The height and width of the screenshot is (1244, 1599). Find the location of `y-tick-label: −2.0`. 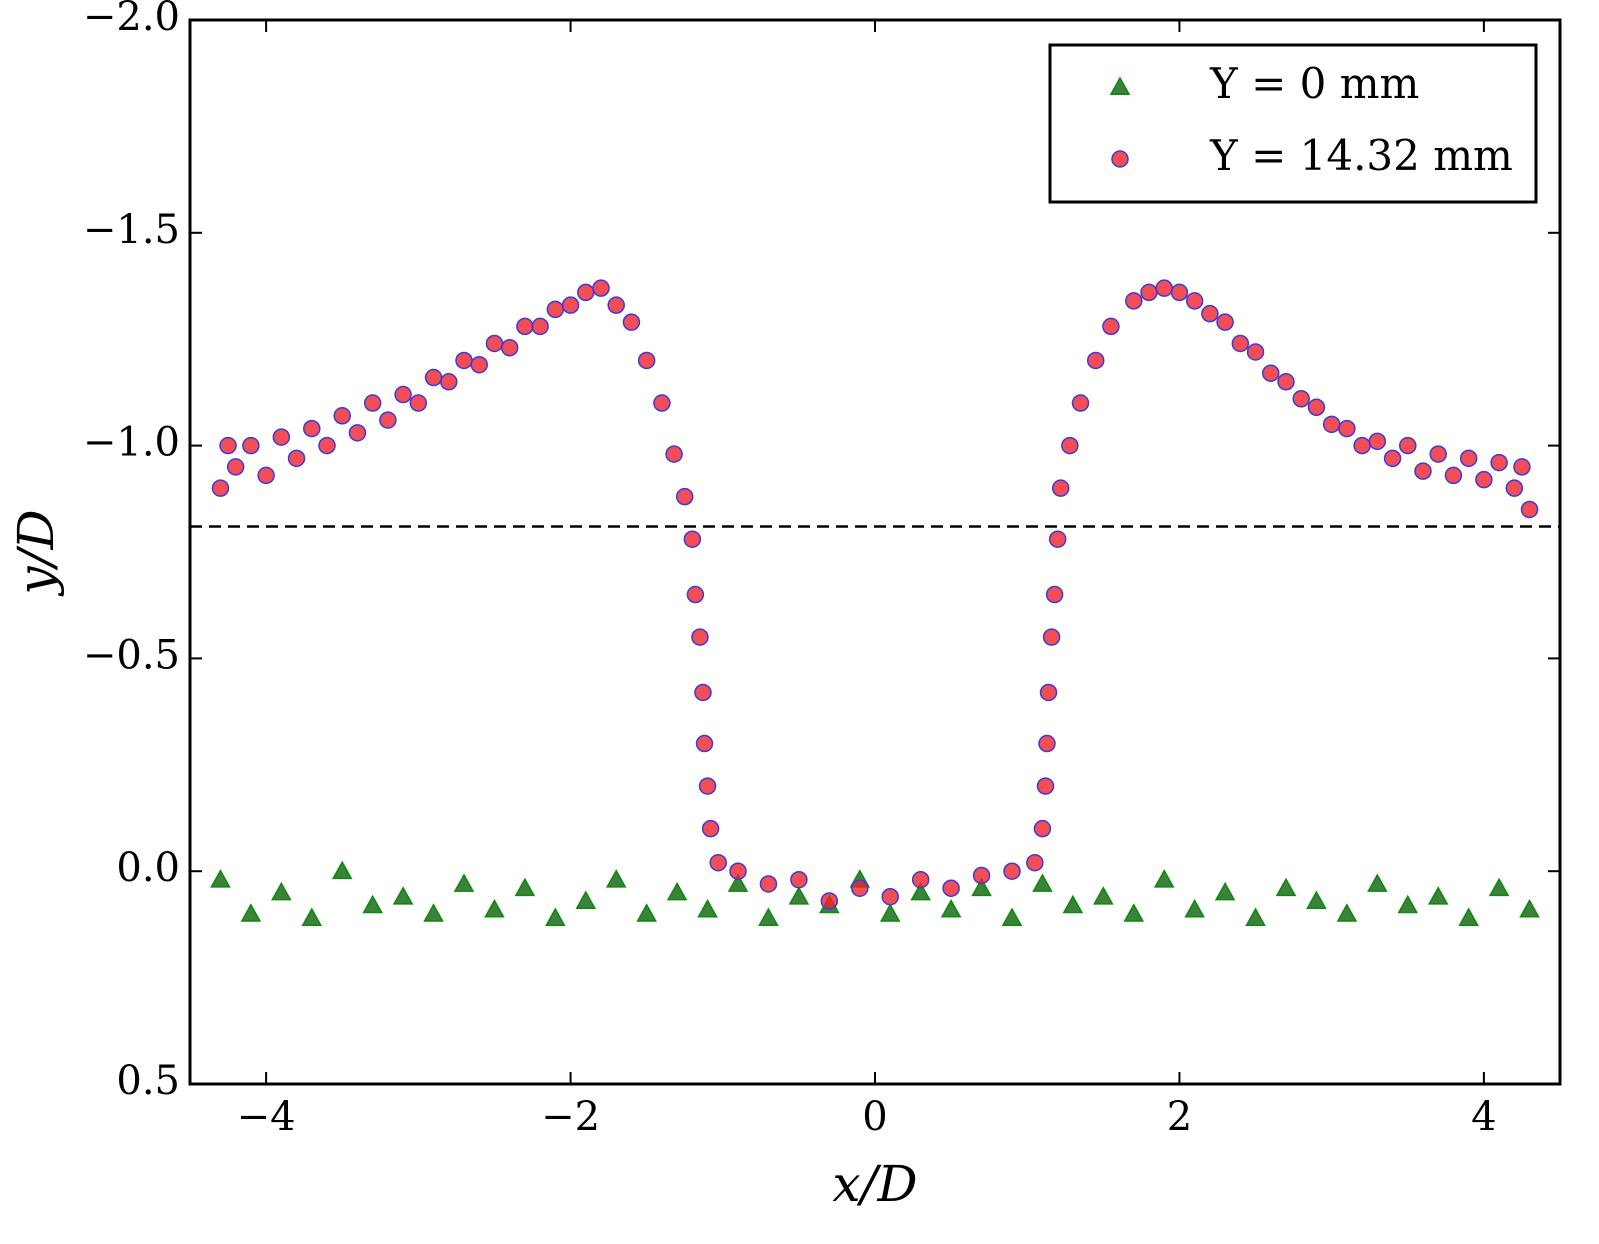

y-tick-label: −2.0 is located at coordinates (131, 20).